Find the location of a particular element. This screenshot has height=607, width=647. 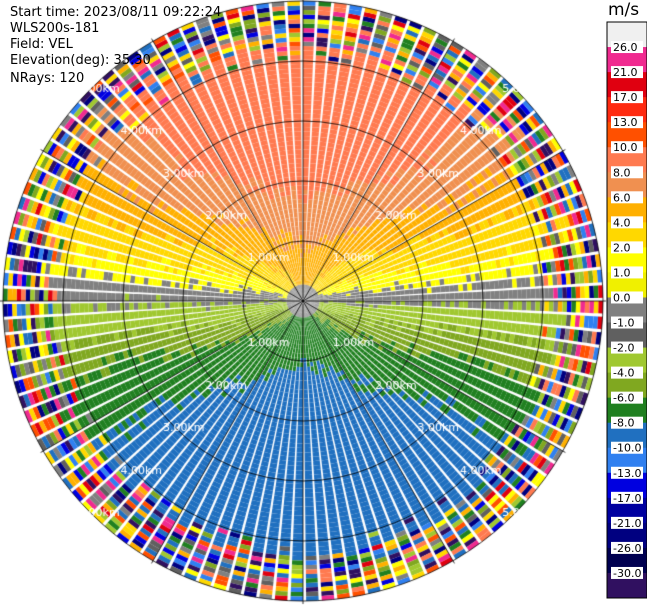

nrays-label: NRays: 120 is located at coordinates (47, 78).